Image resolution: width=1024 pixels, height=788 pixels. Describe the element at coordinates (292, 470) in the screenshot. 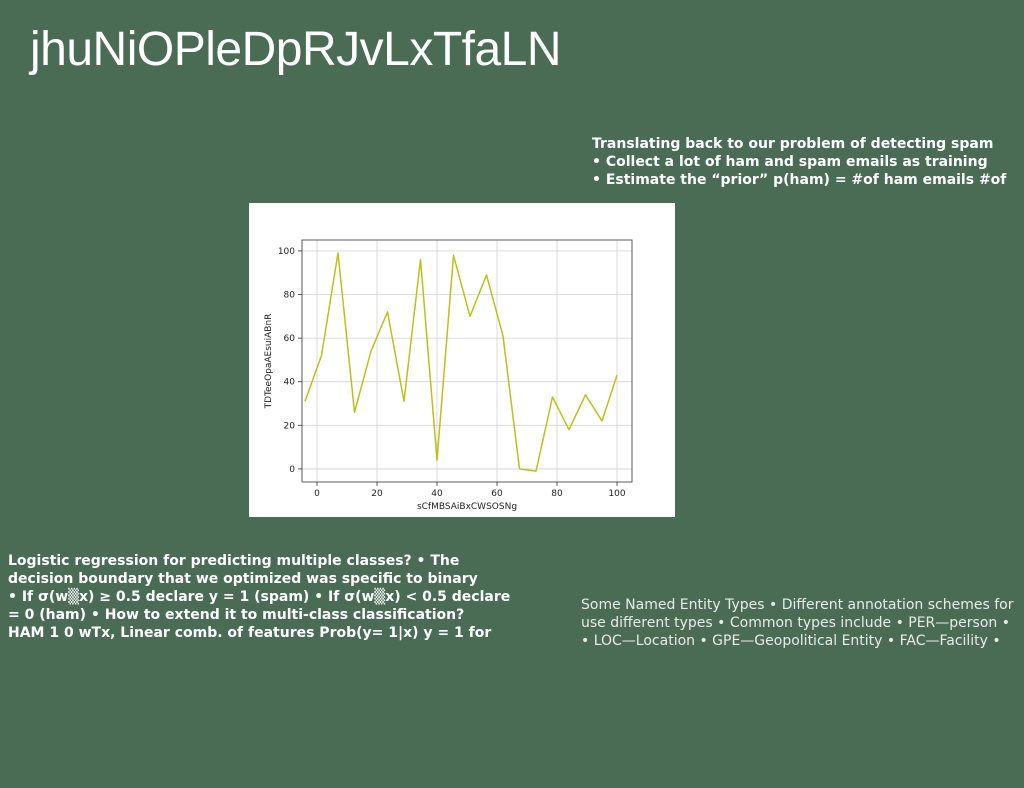

I see `y-tick-label: 0` at that location.